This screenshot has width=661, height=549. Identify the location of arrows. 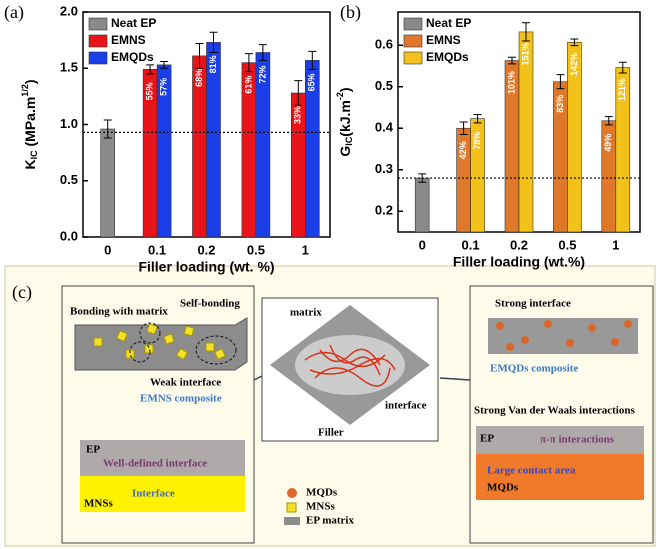
(362, 378).